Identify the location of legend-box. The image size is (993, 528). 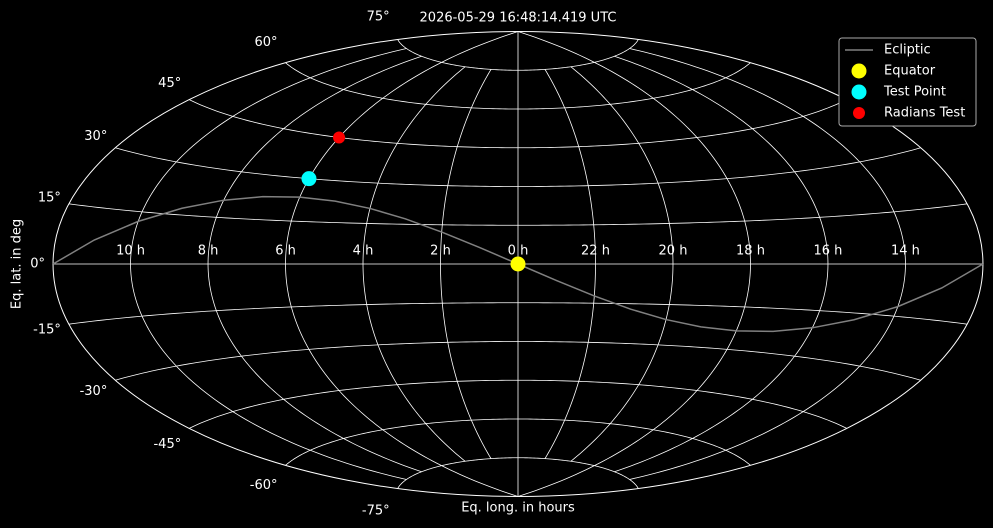
(907, 82).